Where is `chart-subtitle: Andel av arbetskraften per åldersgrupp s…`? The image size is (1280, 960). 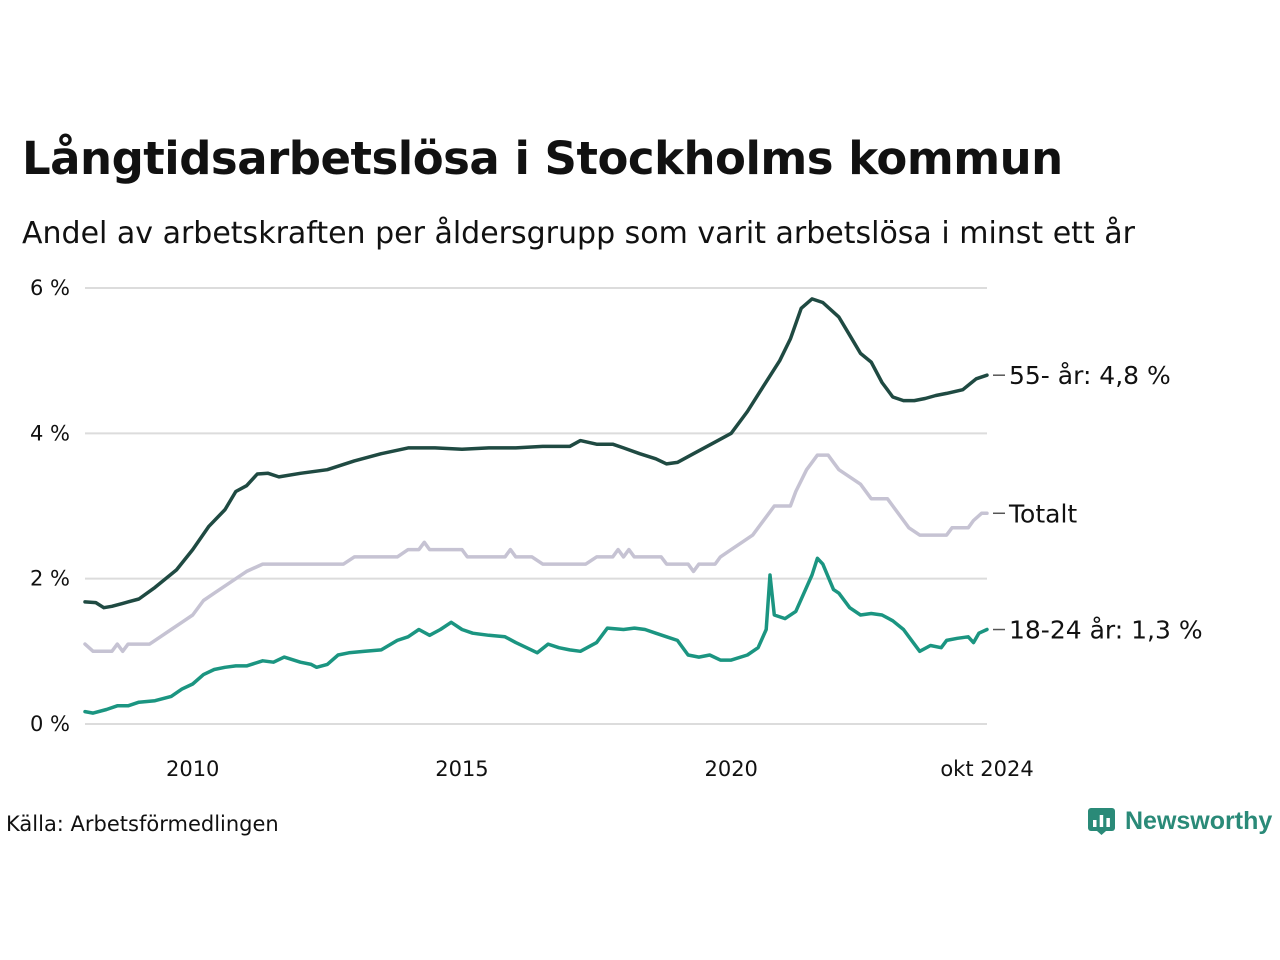 chart-subtitle: Andel av arbetskraften per åldersgrupp s… is located at coordinates (578, 233).